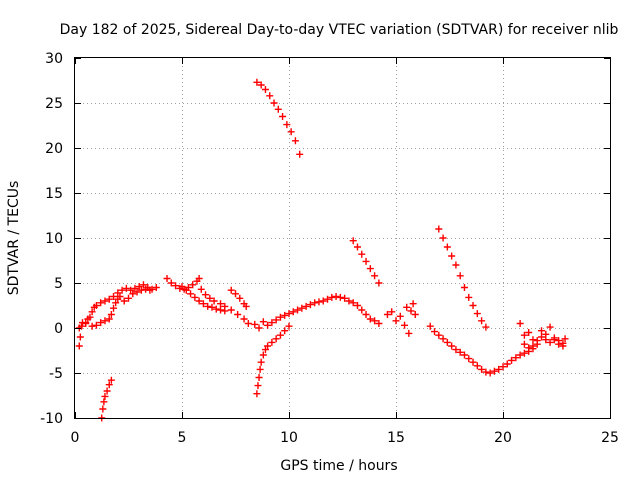 The height and width of the screenshot is (480, 640). I want to click on x-tick-label: 20, so click(503, 438).